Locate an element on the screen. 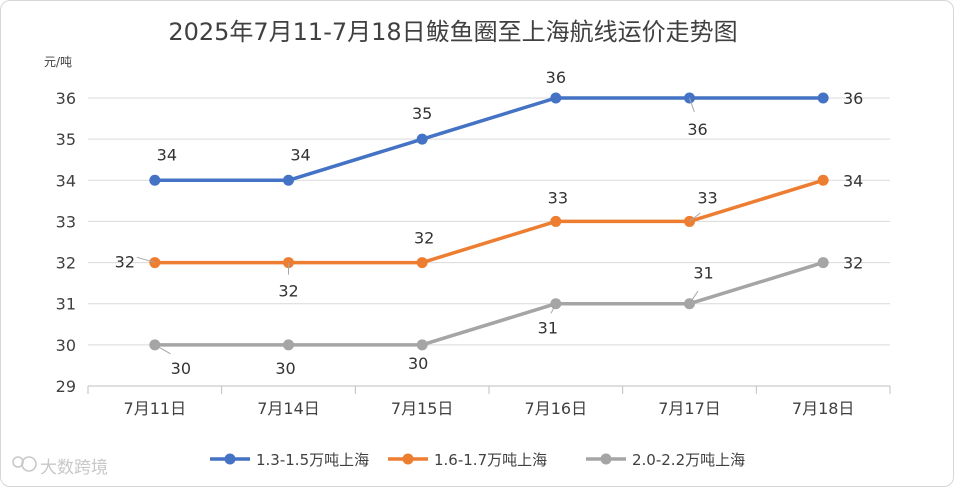 This screenshot has height=489, width=956. x-tick-label: 7月14日 is located at coordinates (288, 408).